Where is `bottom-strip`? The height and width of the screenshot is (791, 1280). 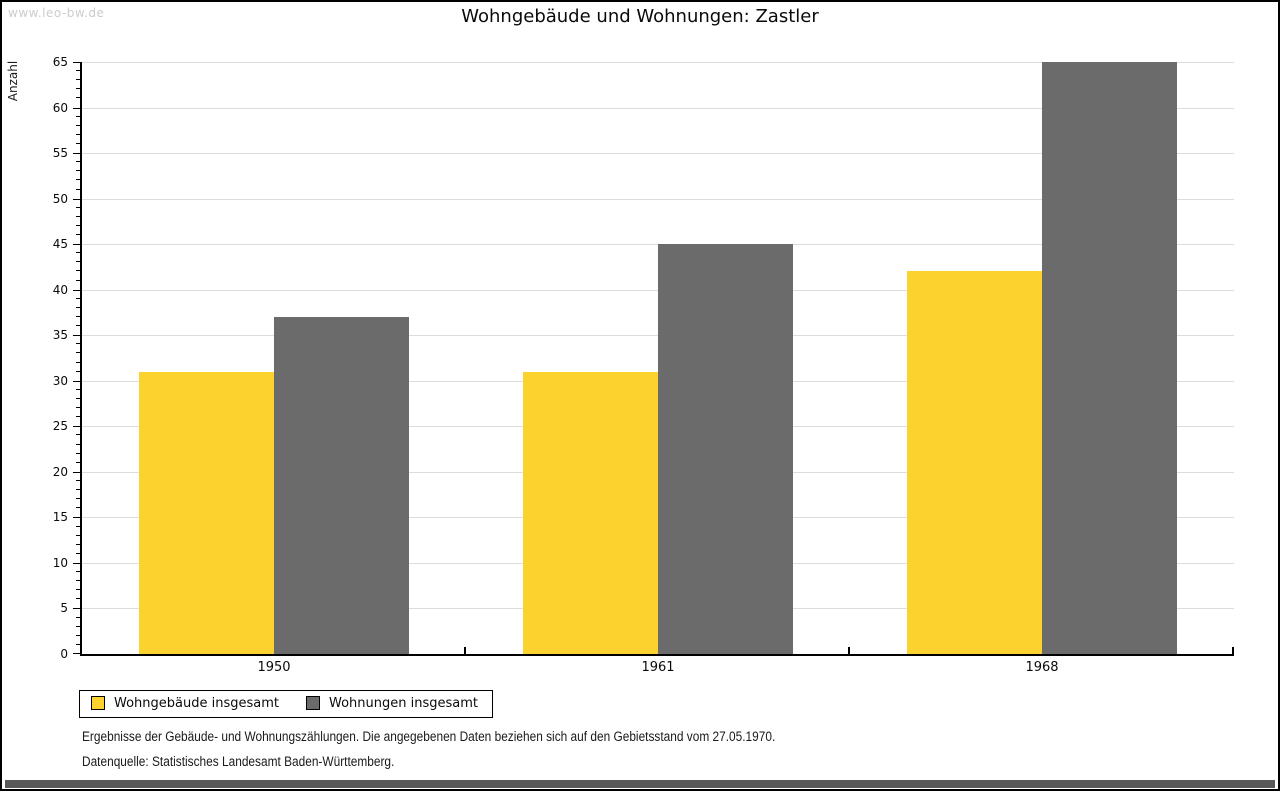 bottom-strip is located at coordinates (640, 784).